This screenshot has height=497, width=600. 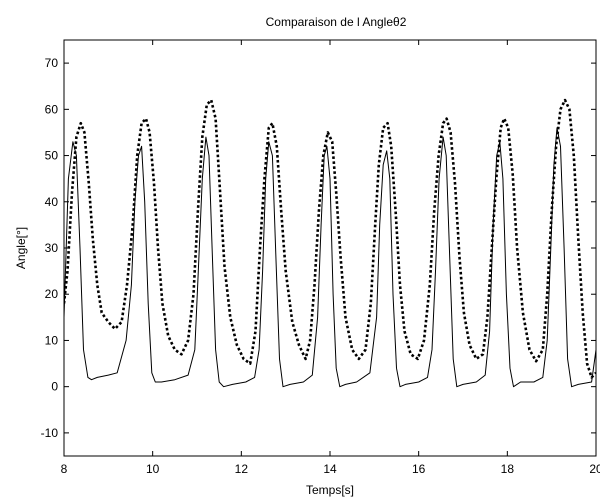 What do you see at coordinates (52, 156) in the screenshot?
I see `y-tick-label: 50` at bounding box center [52, 156].